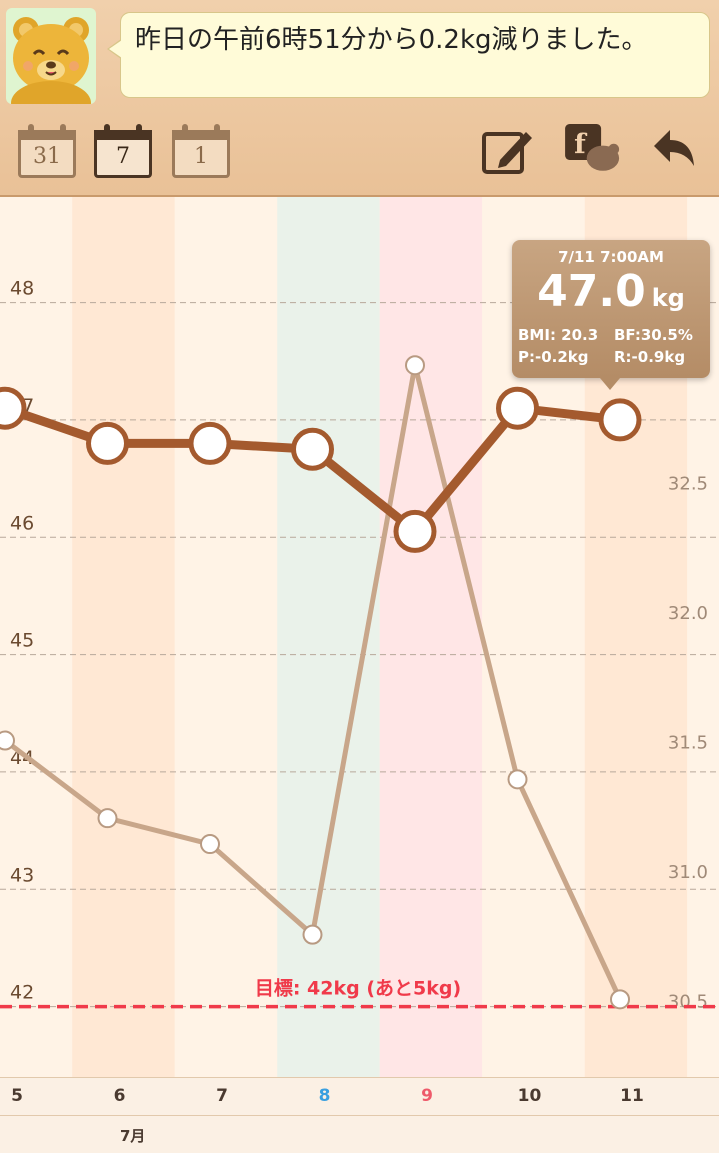 The image size is (719, 1153). Describe the element at coordinates (22, 523) in the screenshot. I see `left-tick-label: 46` at that location.